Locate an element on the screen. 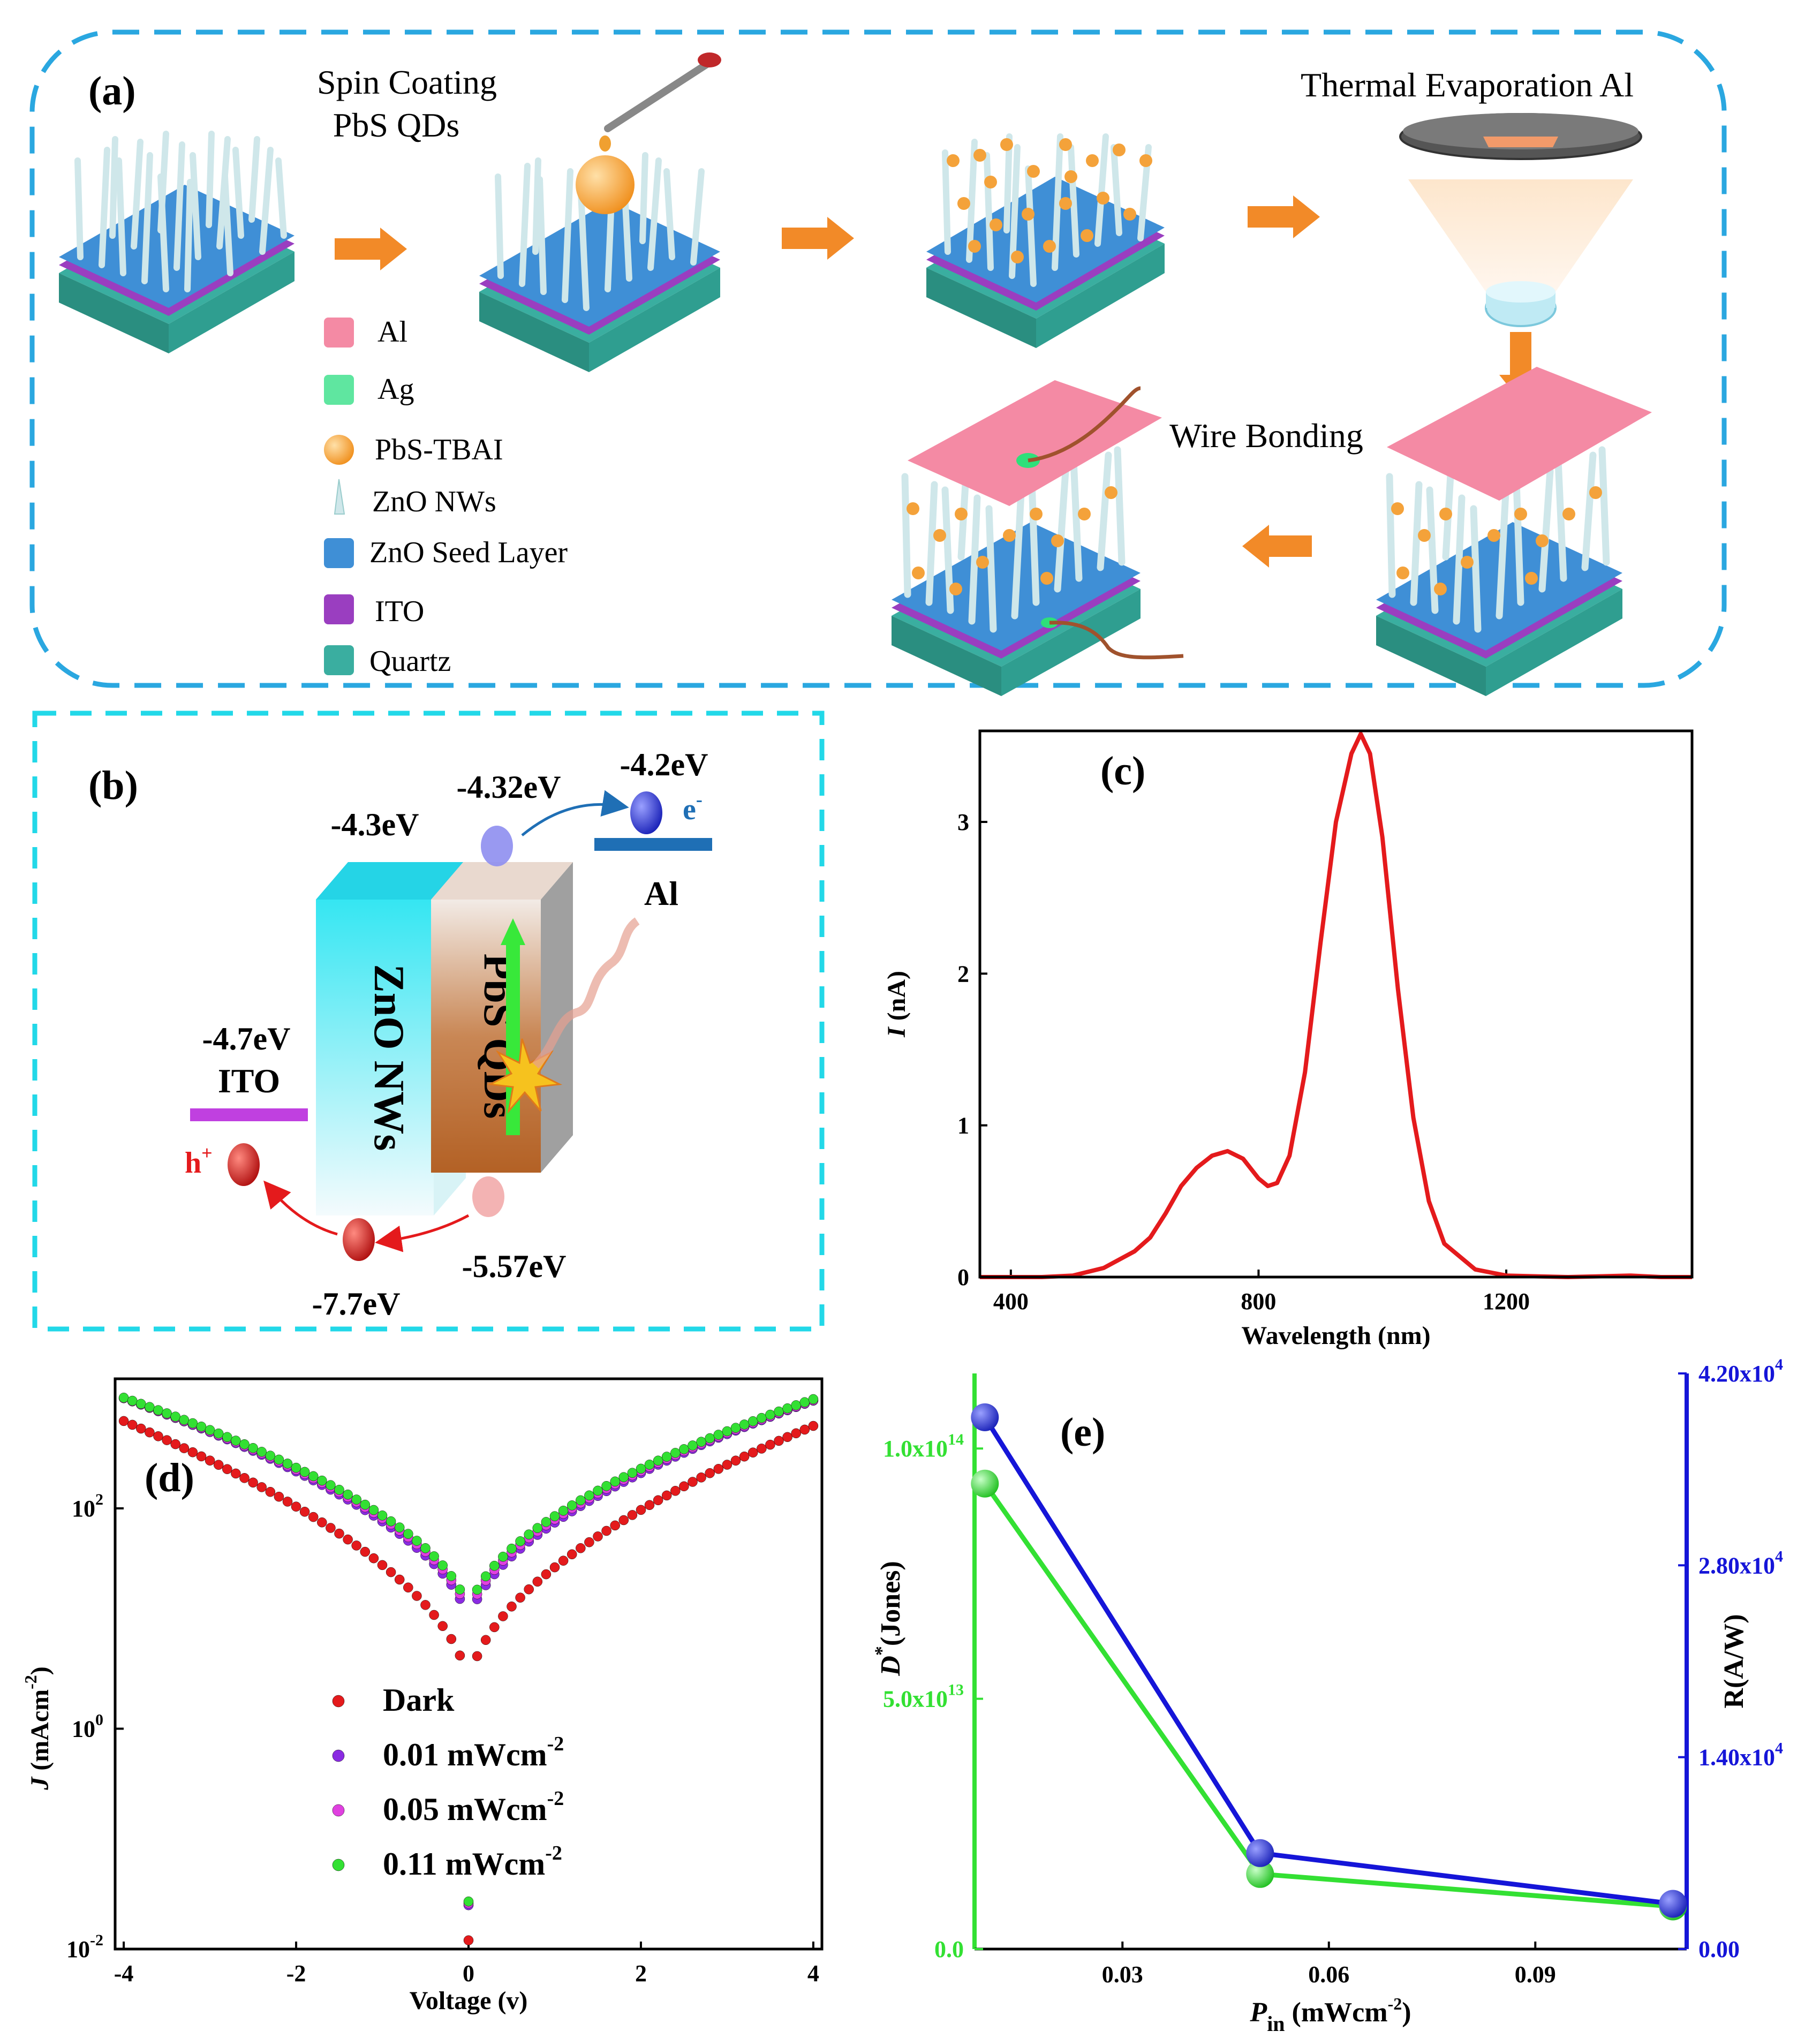 The image size is (1820, 2039). light-wave-icon is located at coordinates (586, 993).